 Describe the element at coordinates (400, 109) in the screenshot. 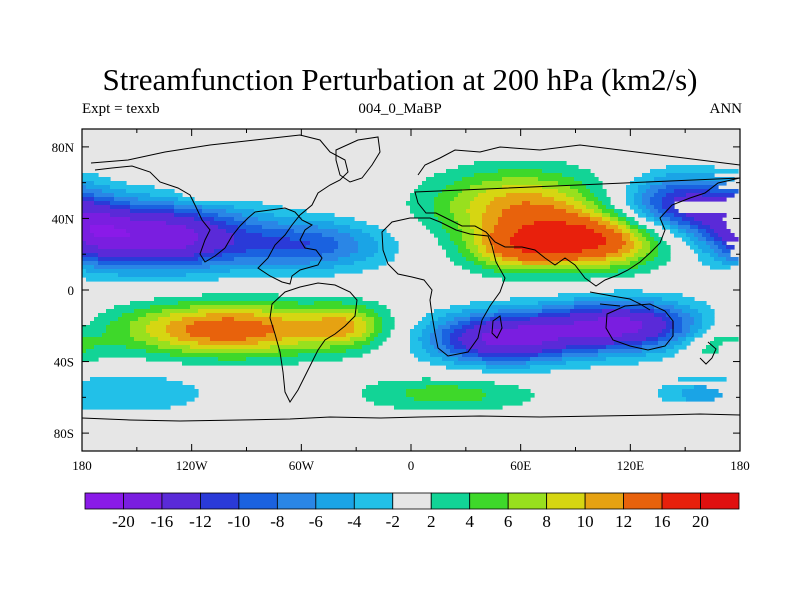

I see `case-label: 004_0_MaBP` at that location.